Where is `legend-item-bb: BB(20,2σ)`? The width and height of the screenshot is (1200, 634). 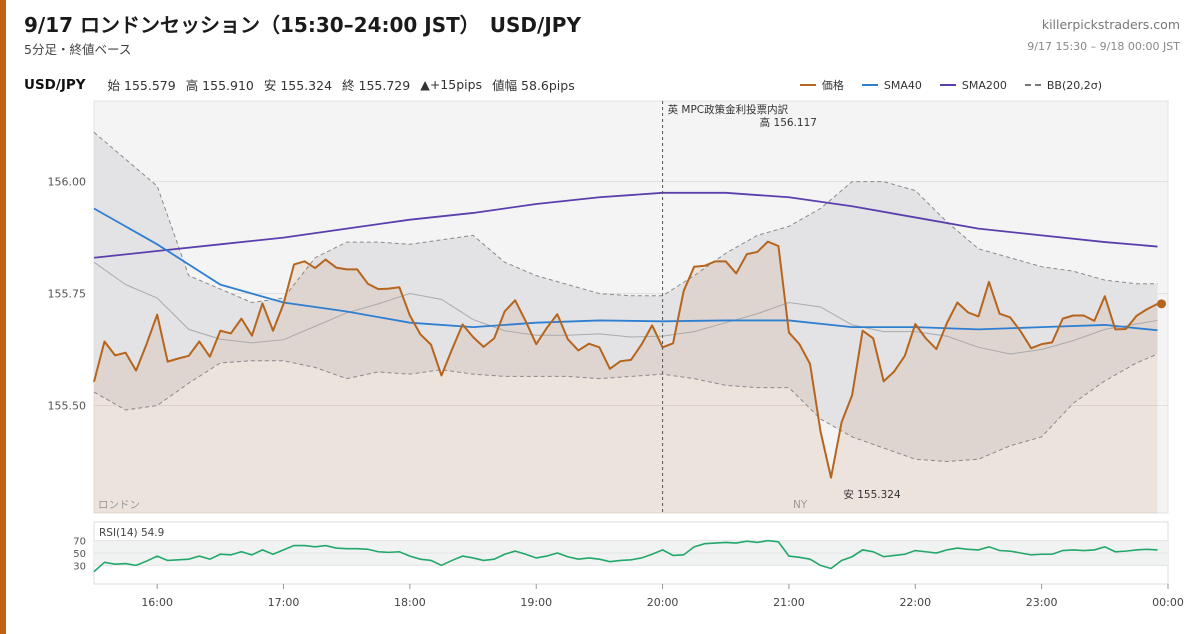
legend-item-bb: BB(20,2σ) is located at coordinates (1063, 85).